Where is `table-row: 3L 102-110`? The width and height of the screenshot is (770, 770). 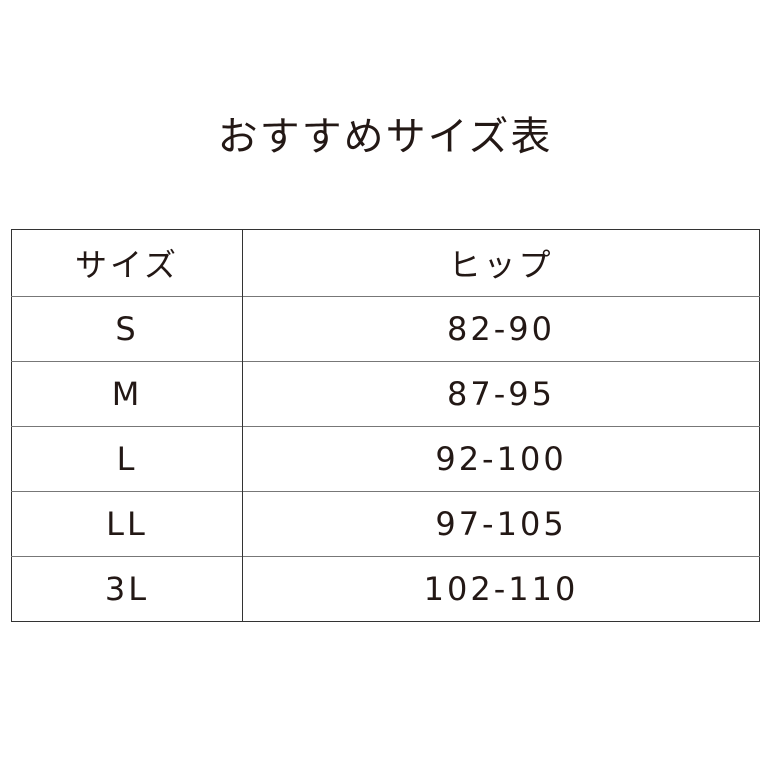
table-row: 3L 102-110 is located at coordinates (385, 589).